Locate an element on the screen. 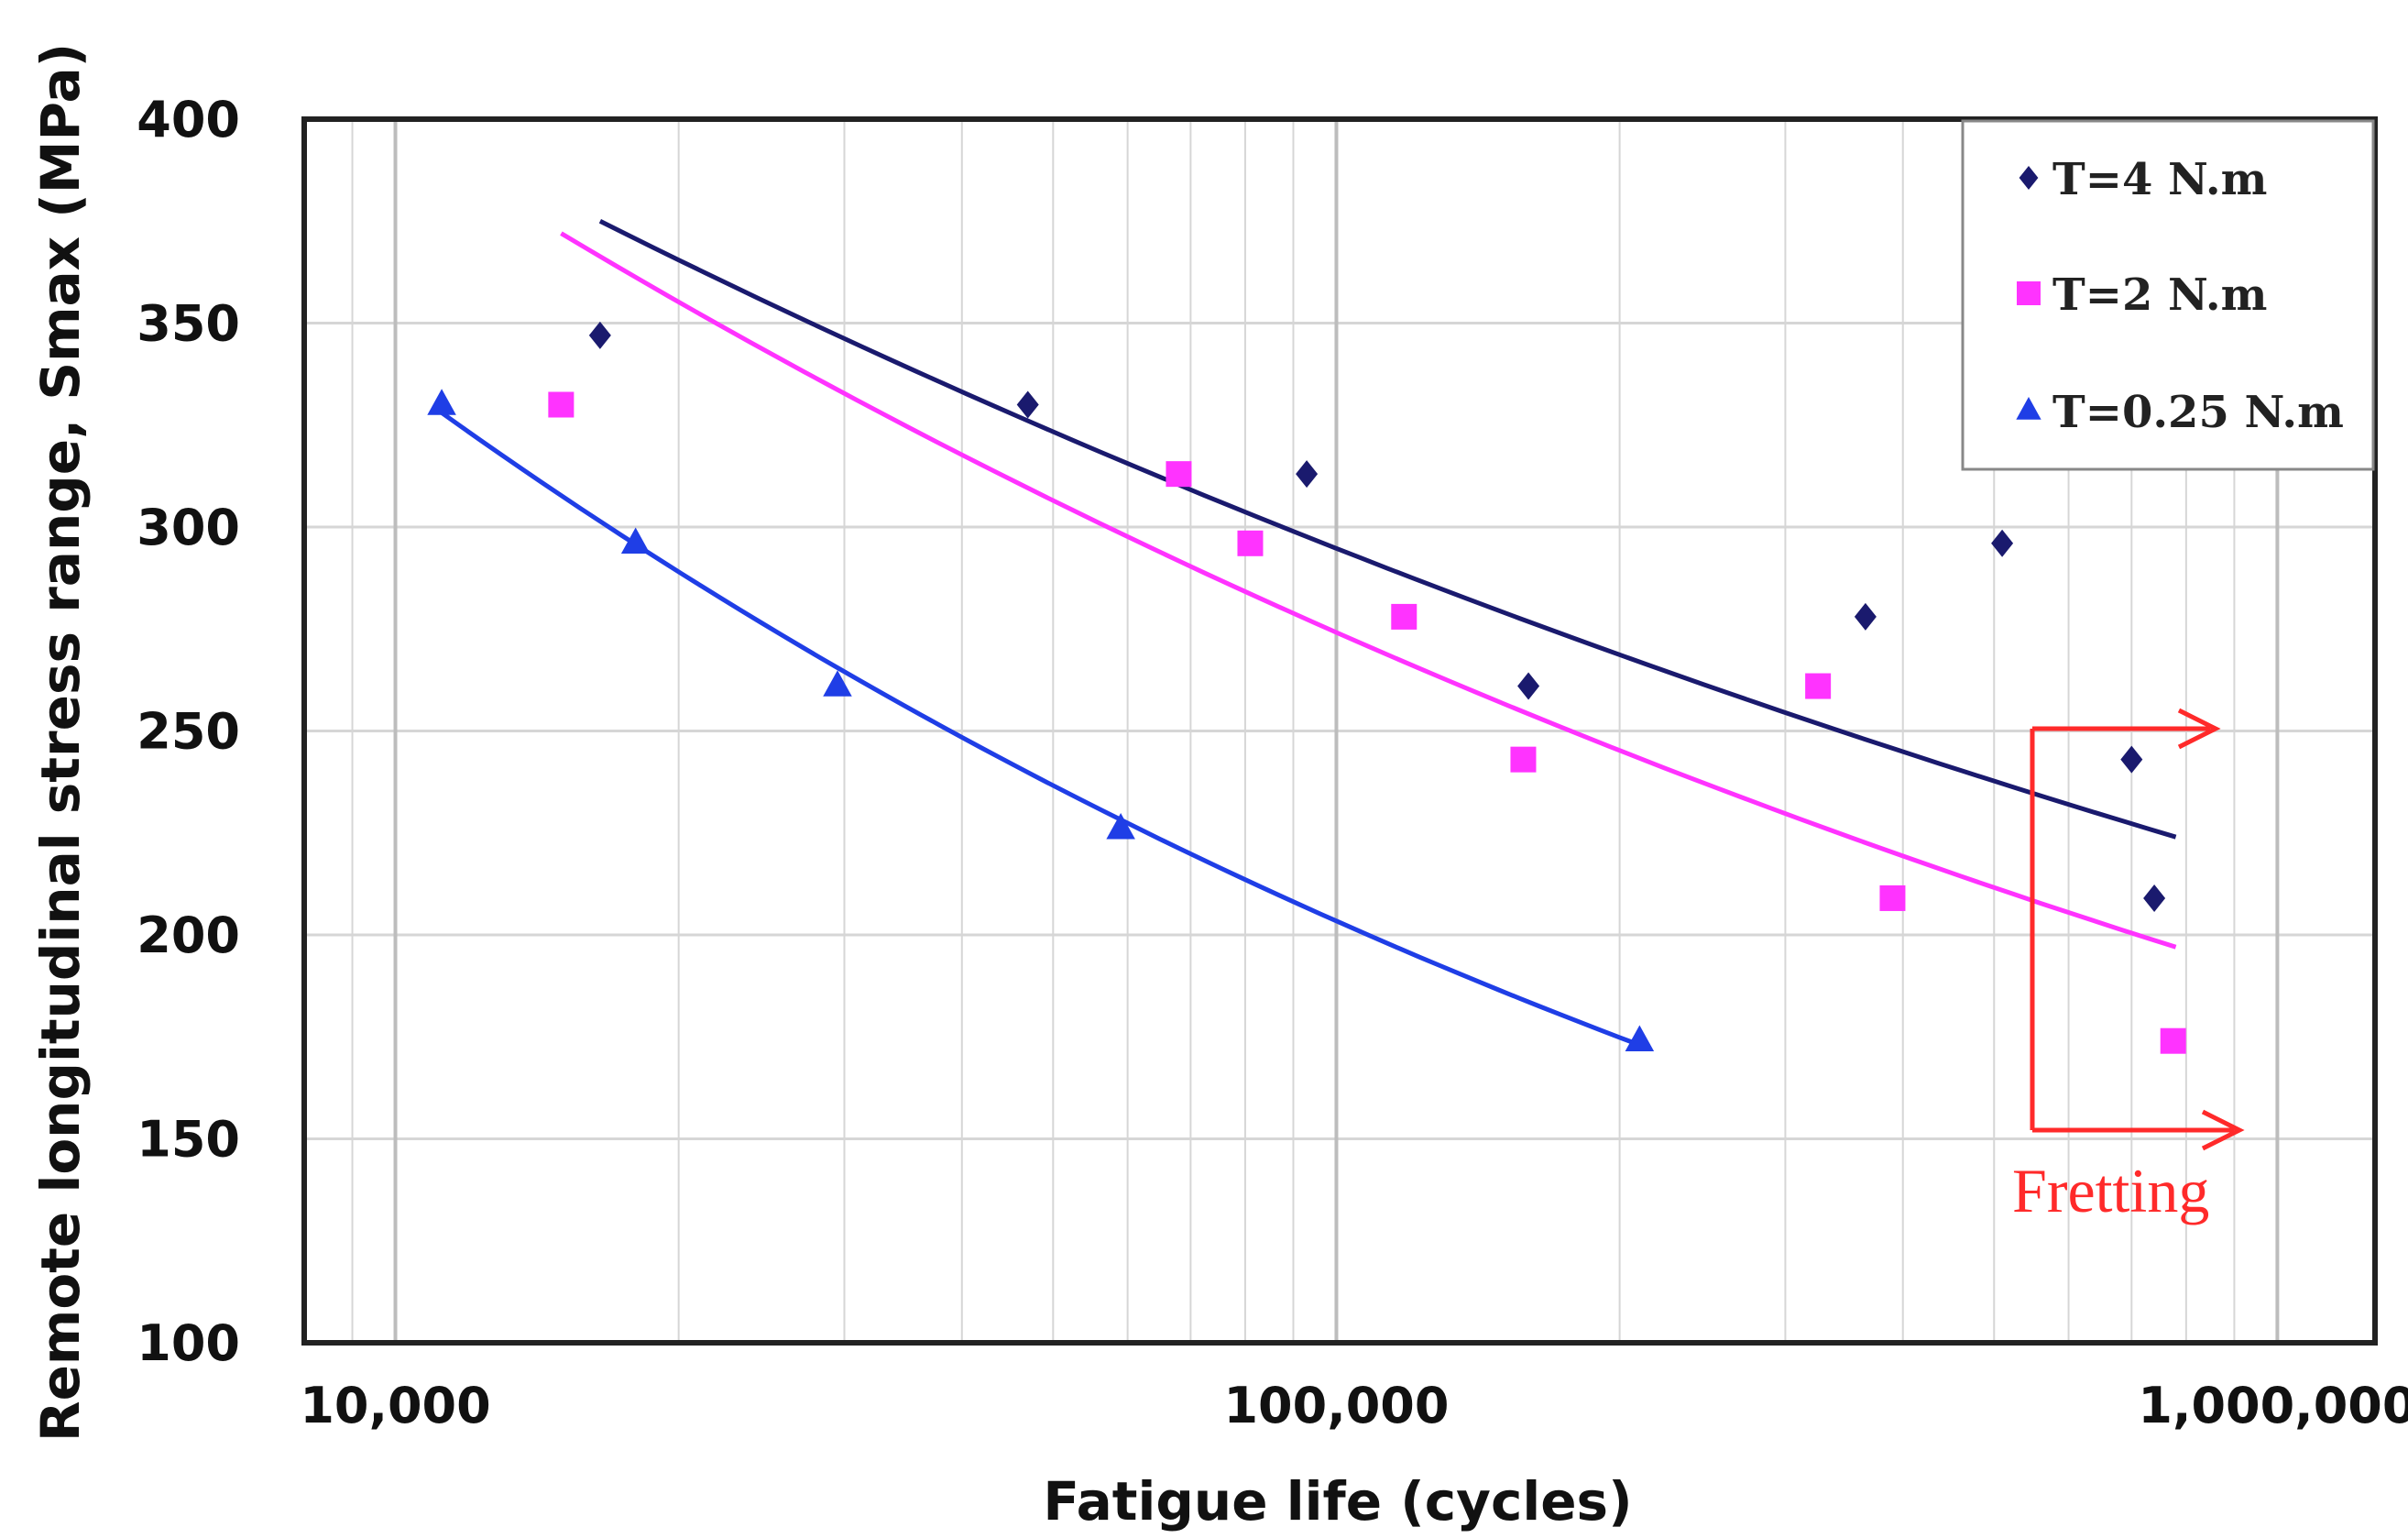 The width and height of the screenshot is (2408, 1538). fretting-annotation: Fretting is located at coordinates (2128, 966).